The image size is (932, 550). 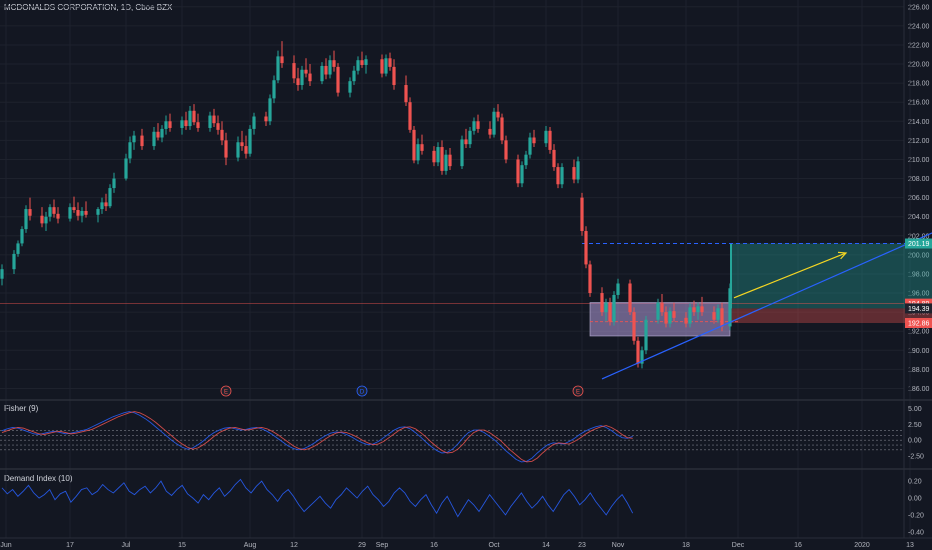 I want to click on fisher-pane-title: Fisher (9), so click(x=21, y=408).